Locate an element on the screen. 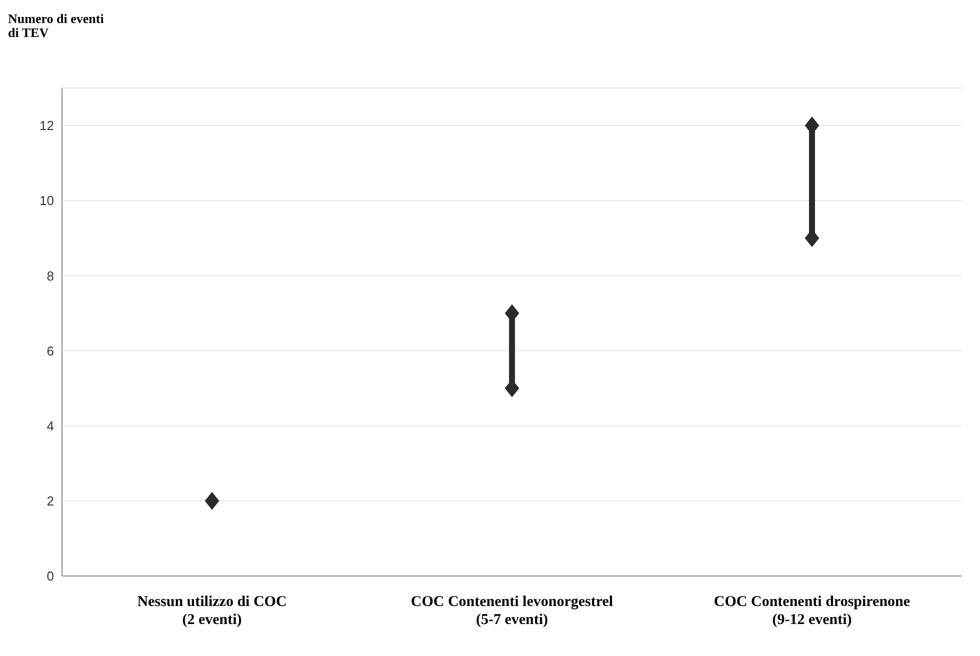  y-tick-label: 8 is located at coordinates (50, 276).